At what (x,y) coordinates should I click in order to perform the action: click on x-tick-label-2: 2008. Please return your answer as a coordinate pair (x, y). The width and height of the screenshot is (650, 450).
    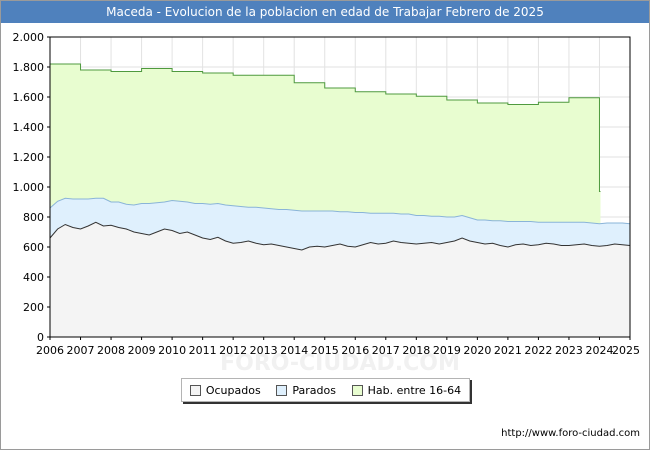
    Looking at the image, I should click on (111, 350).